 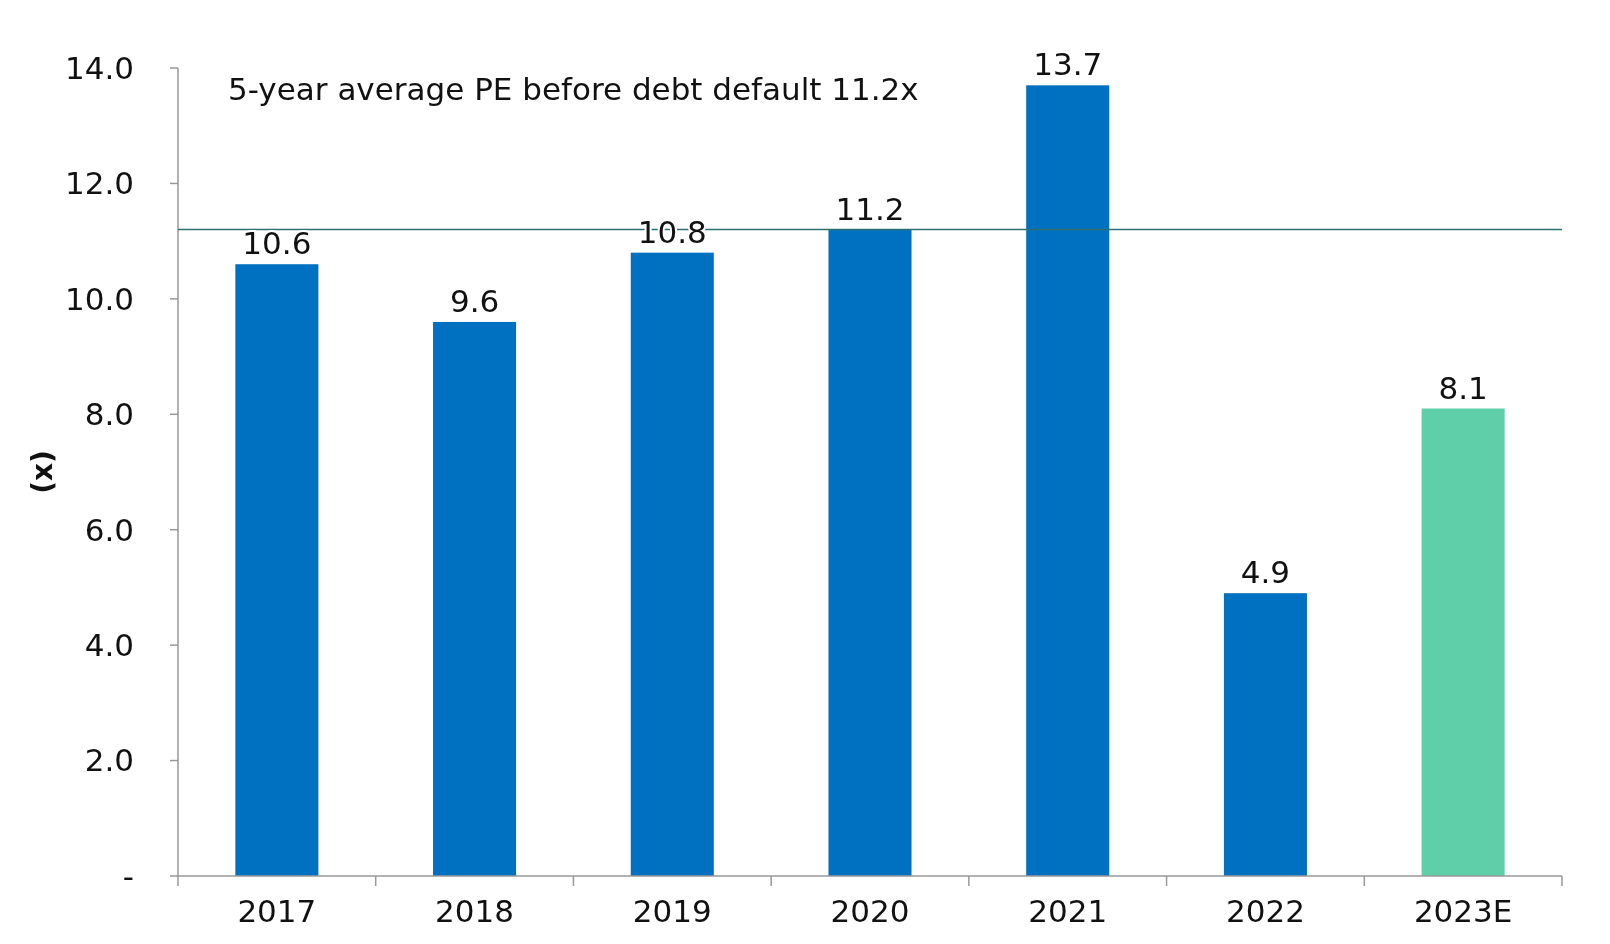 I want to click on y-tick-label: 2.0, so click(x=109, y=760).